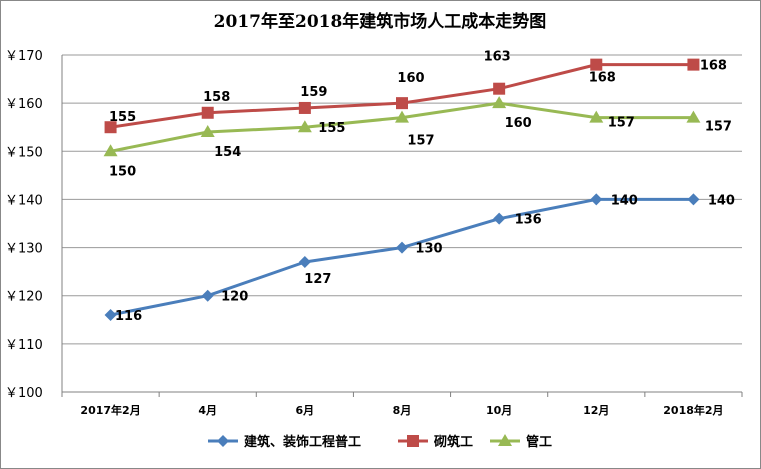  Describe the element at coordinates (313, 92) in the screenshot. I see `data-label: 159` at that location.